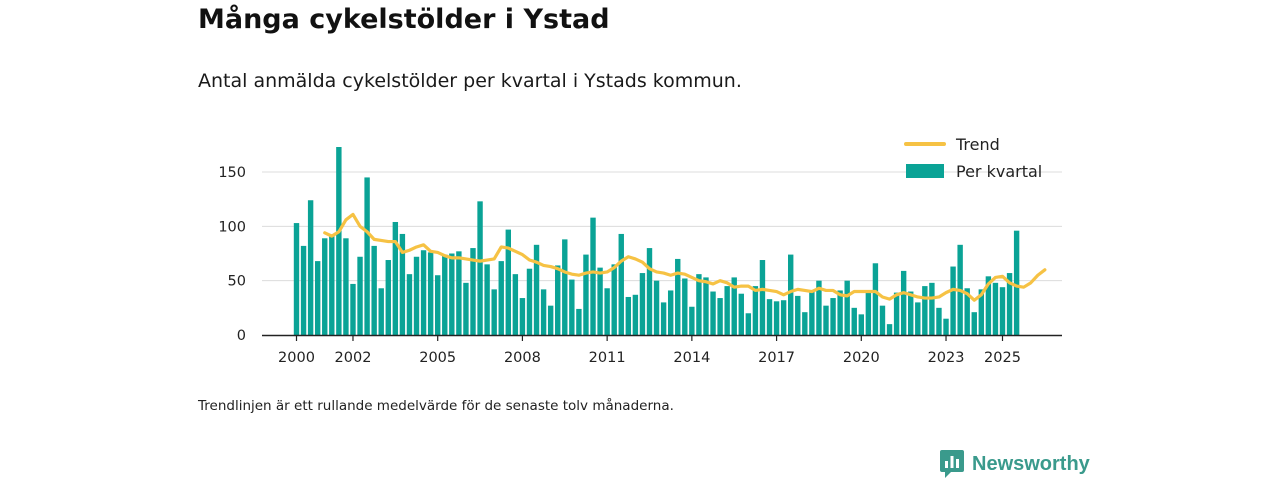 This screenshot has width=1280, height=480. I want to click on legend-trend-label: Trend, so click(977, 144).